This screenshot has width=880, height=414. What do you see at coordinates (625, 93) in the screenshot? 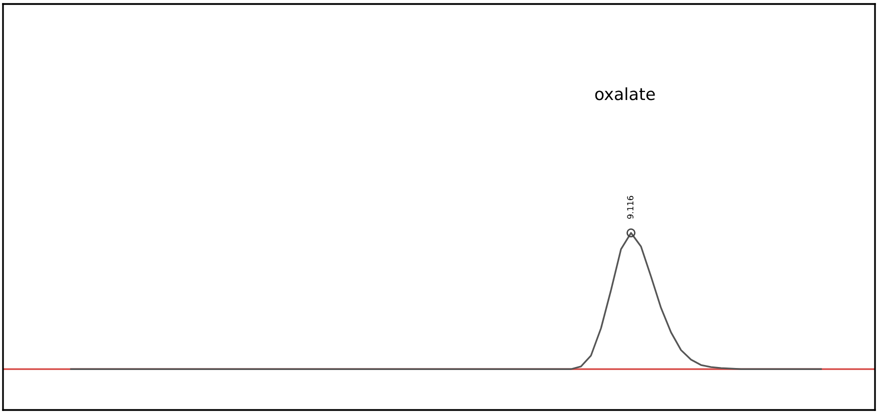
I see `text: oxalate` at bounding box center [625, 93].